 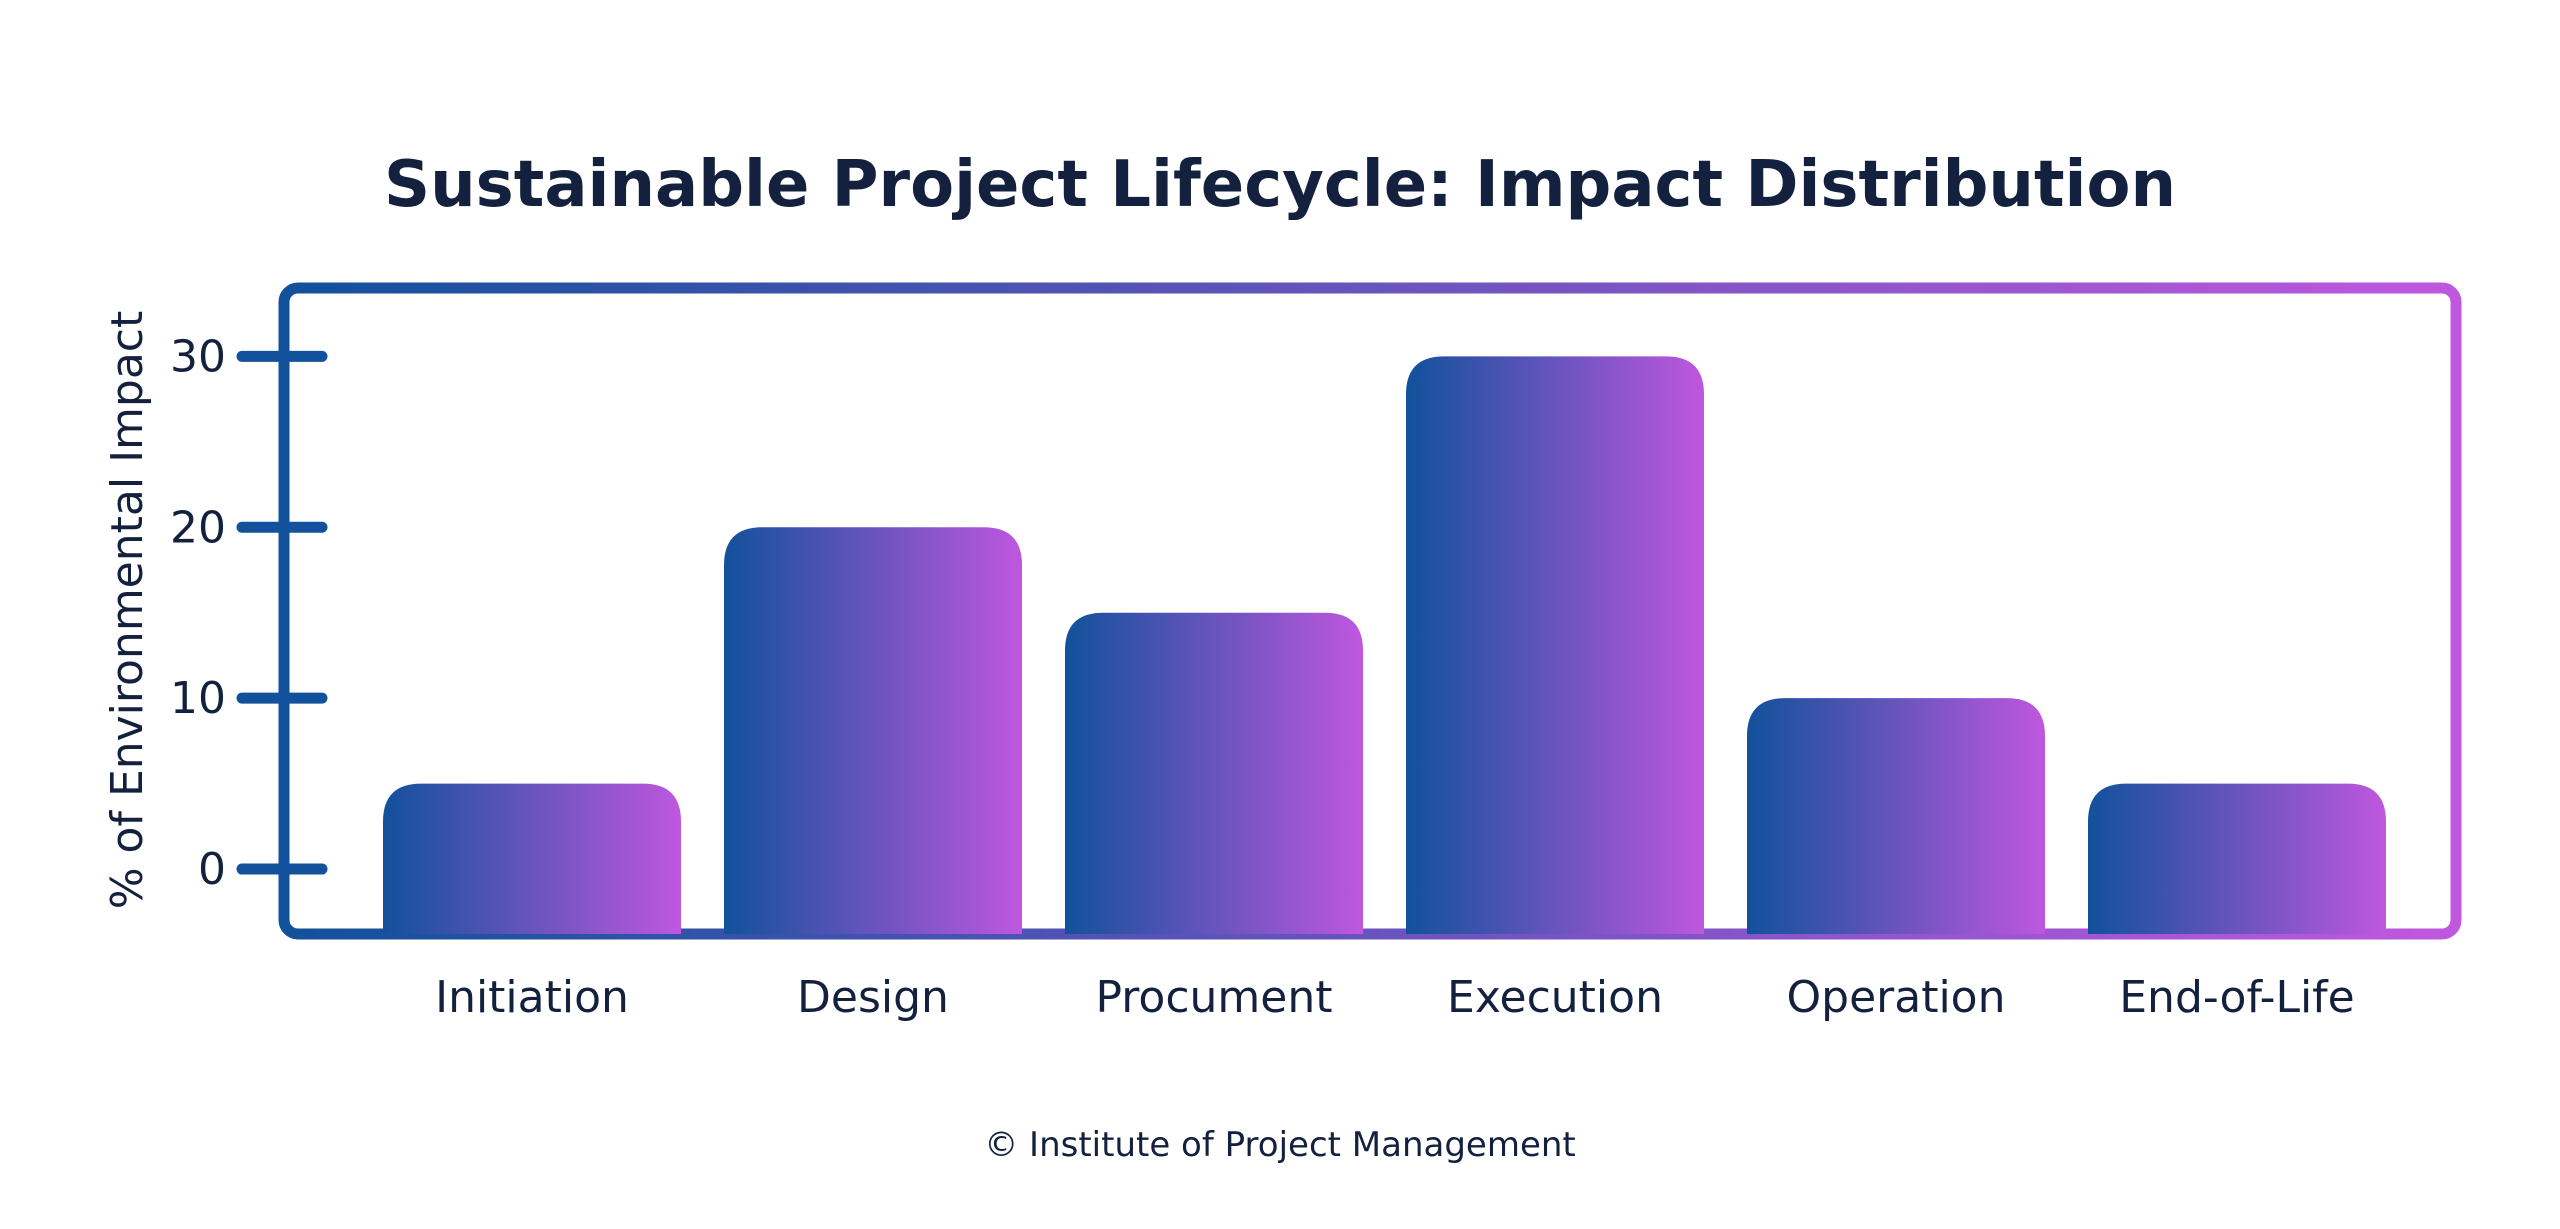 I want to click on x-tick-label: Operation, so click(x=1896, y=997).